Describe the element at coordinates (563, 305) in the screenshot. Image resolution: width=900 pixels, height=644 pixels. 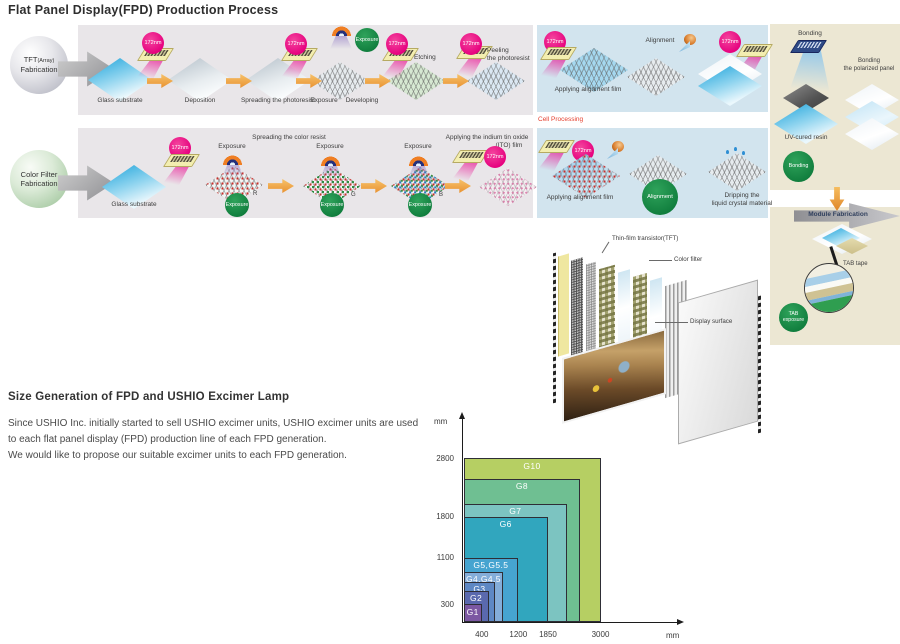
I see `lcd-backlight-layer` at that location.